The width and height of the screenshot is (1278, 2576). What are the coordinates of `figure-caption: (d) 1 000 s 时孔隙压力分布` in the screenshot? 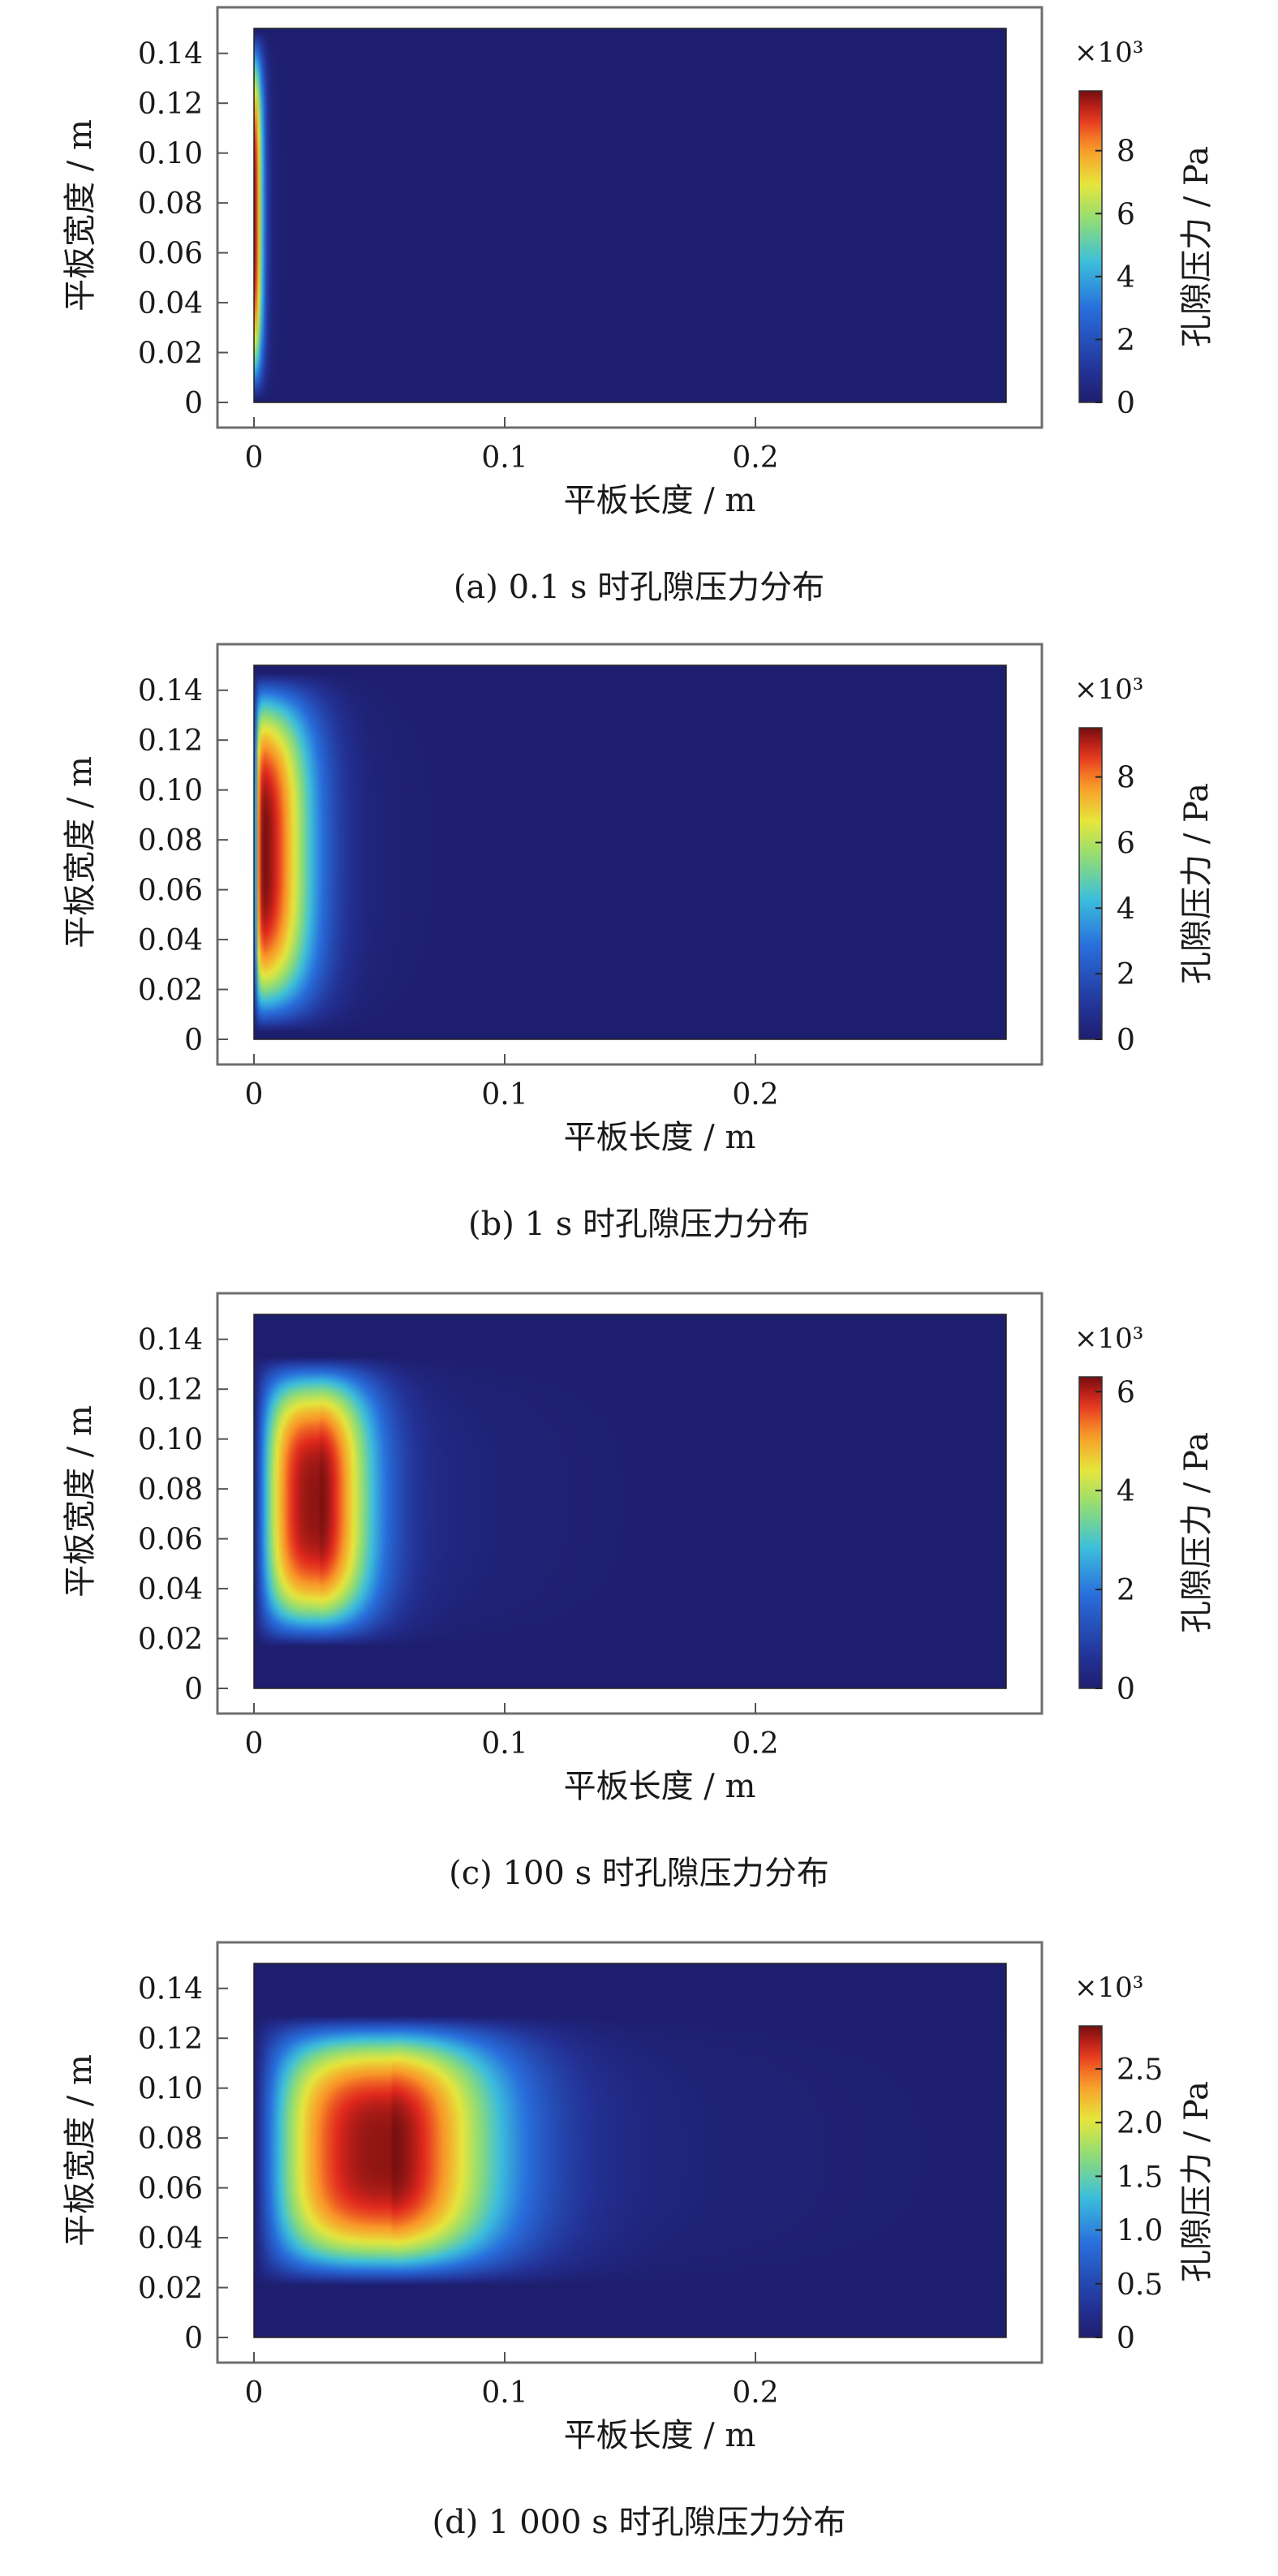 It's located at (639, 2522).